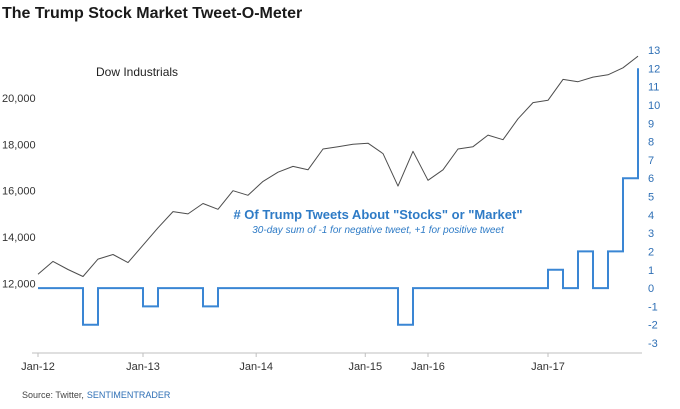  What do you see at coordinates (654, 69) in the screenshot?
I see `right-tick-label: 12` at bounding box center [654, 69].